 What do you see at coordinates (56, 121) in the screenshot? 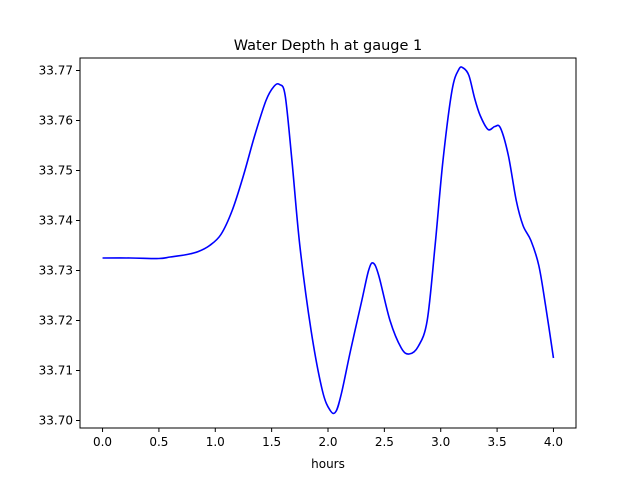
I see `y-tick-label: 33.76` at bounding box center [56, 121].